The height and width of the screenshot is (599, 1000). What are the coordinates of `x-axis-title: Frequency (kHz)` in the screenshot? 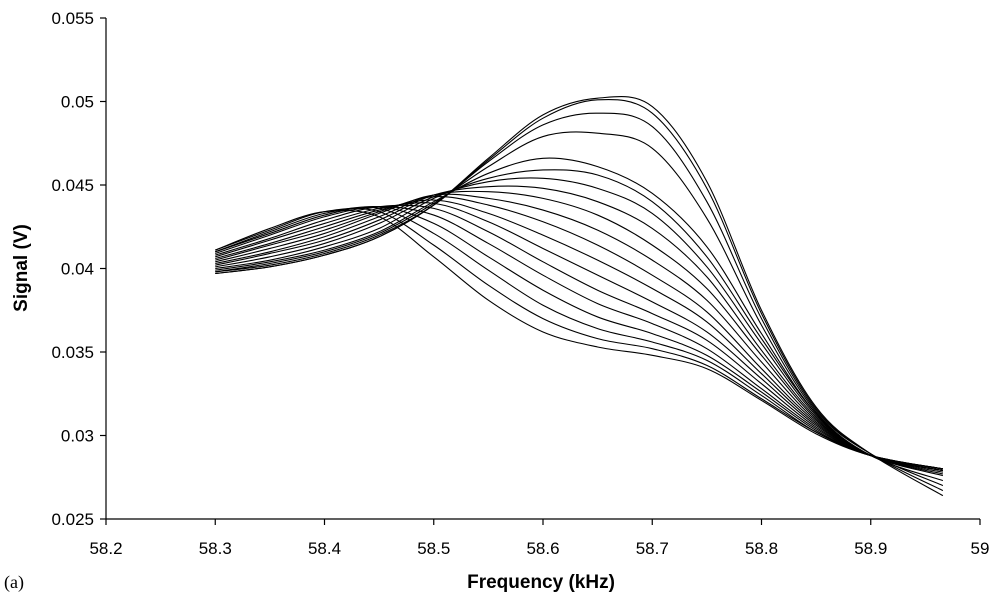 It's located at (541, 582).